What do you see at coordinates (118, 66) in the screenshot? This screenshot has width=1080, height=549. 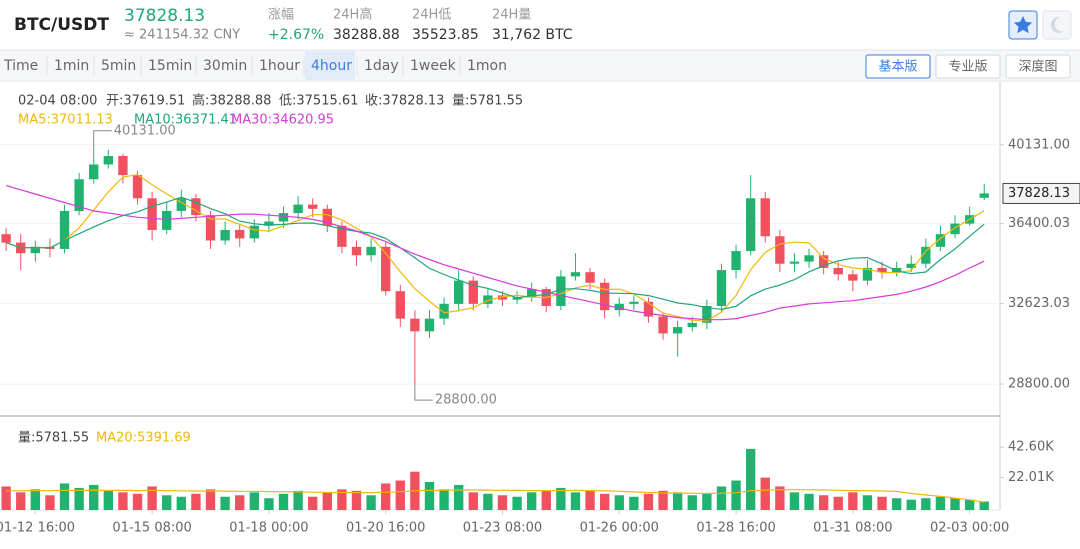 I see `interval-button: 5min` at bounding box center [118, 66].